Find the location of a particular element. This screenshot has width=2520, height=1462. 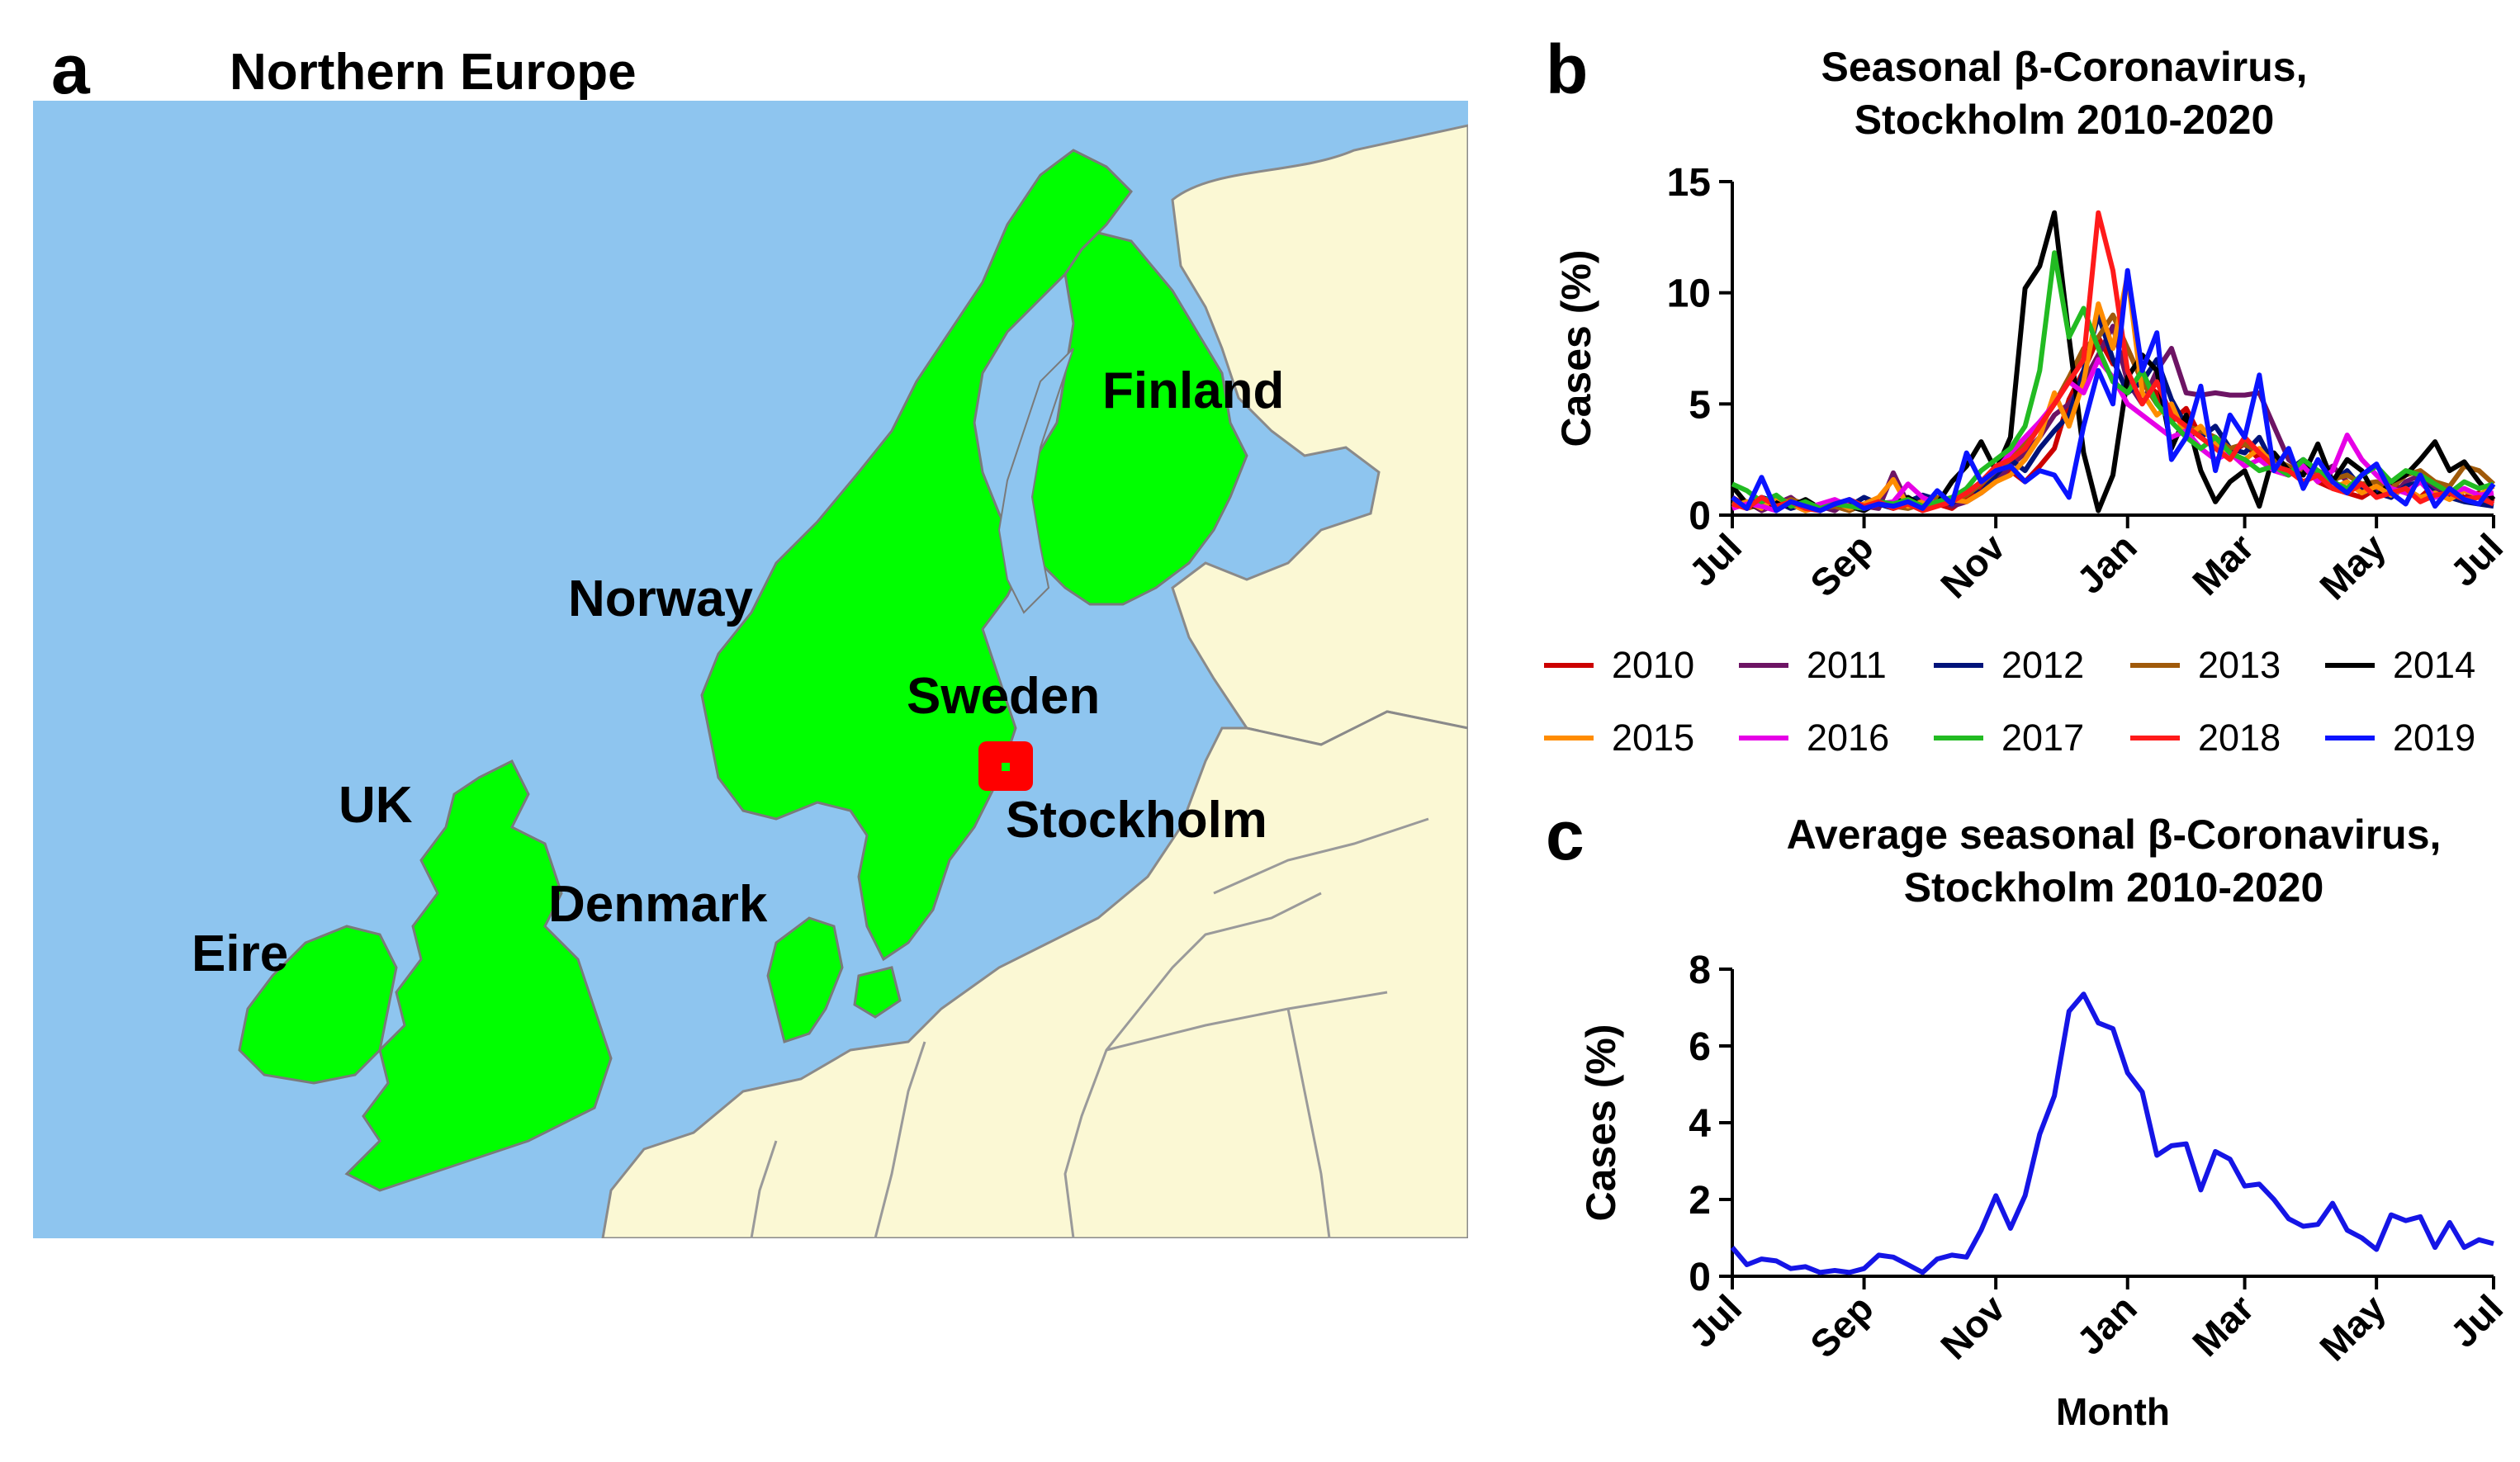

land-uk is located at coordinates (478, 975).